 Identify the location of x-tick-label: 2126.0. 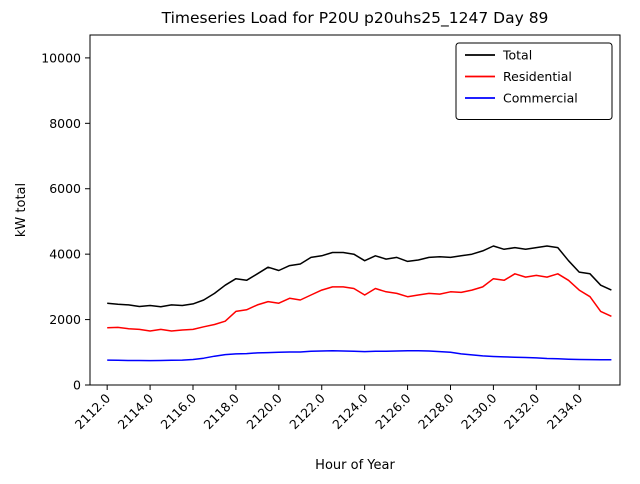
(393, 411).